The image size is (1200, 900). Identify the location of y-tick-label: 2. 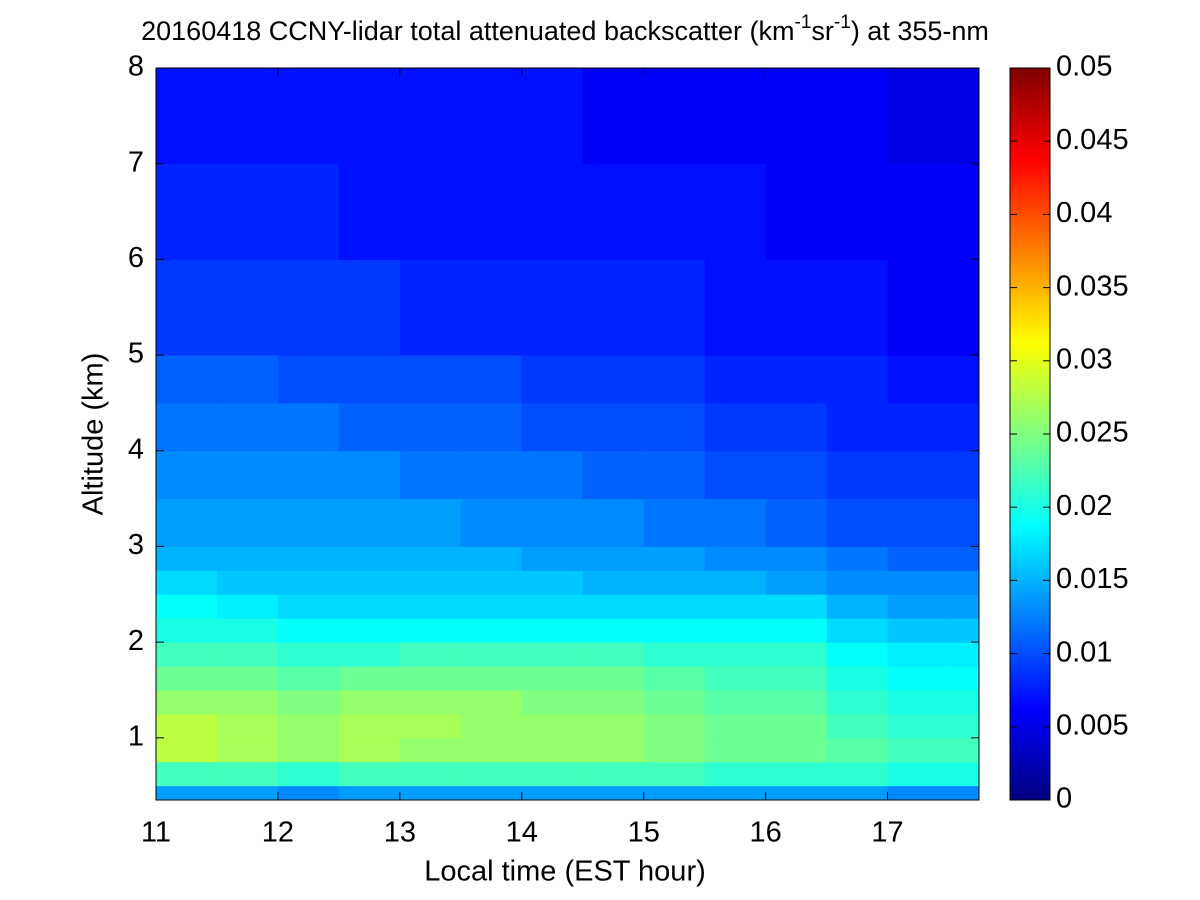
(136, 641).